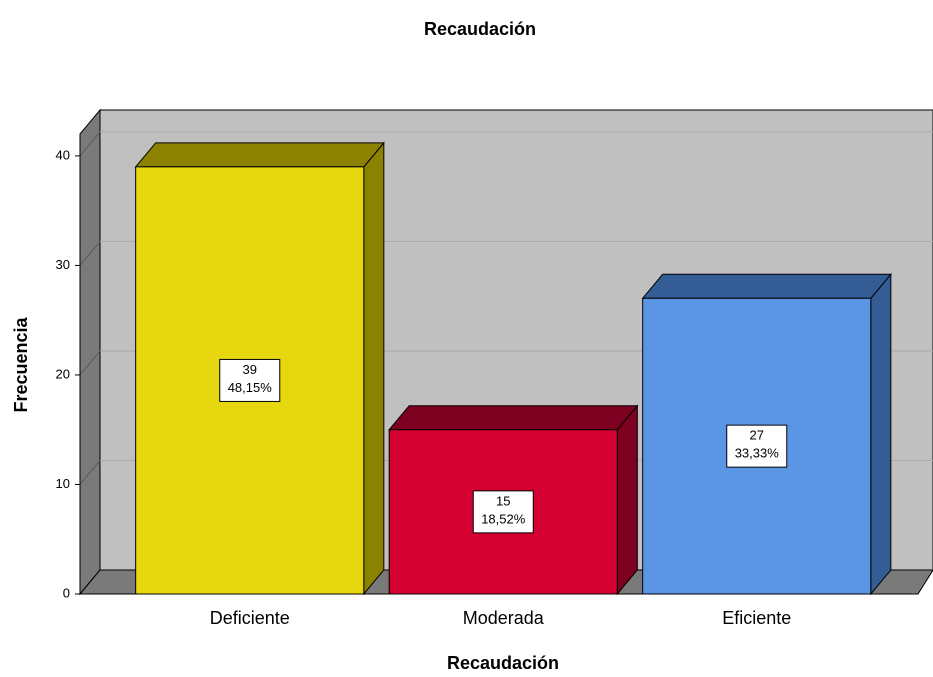 This screenshot has width=933, height=677. What do you see at coordinates (250, 387) in the screenshot?
I see `percent-label: 48,15%` at bounding box center [250, 387].